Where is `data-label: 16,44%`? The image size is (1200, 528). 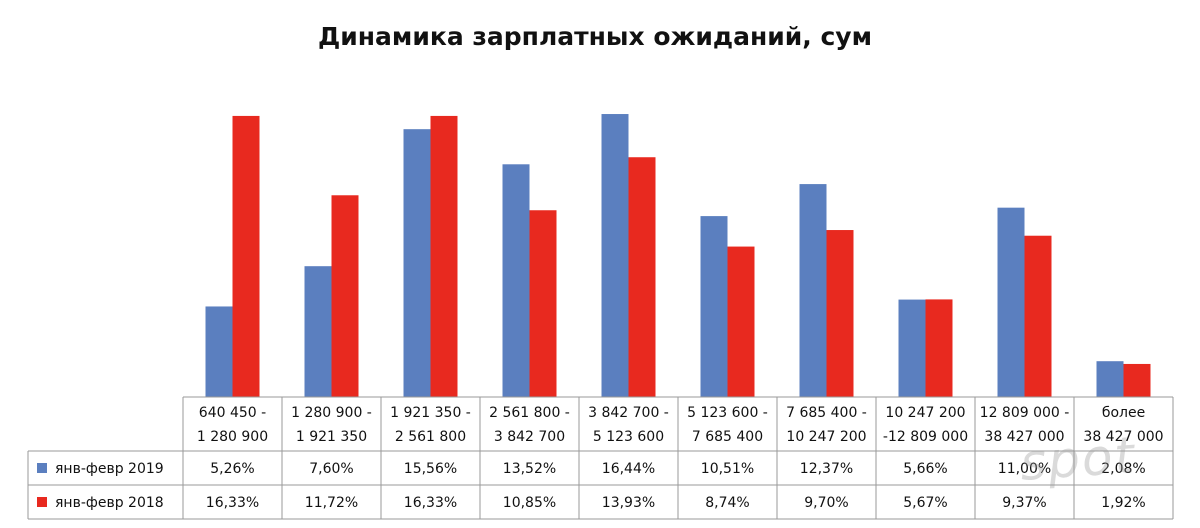 data-label: 16,44% is located at coordinates (628, 469).